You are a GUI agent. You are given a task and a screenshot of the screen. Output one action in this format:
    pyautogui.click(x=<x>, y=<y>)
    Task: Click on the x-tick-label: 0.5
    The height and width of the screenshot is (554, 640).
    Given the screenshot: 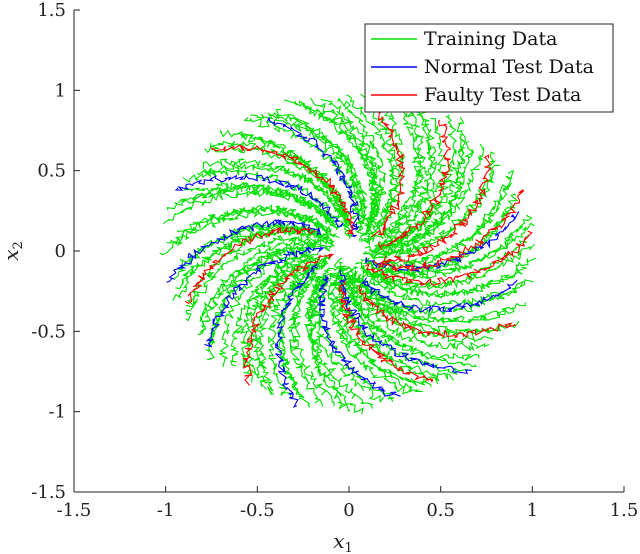 What is the action you would take?
    pyautogui.click(x=440, y=510)
    